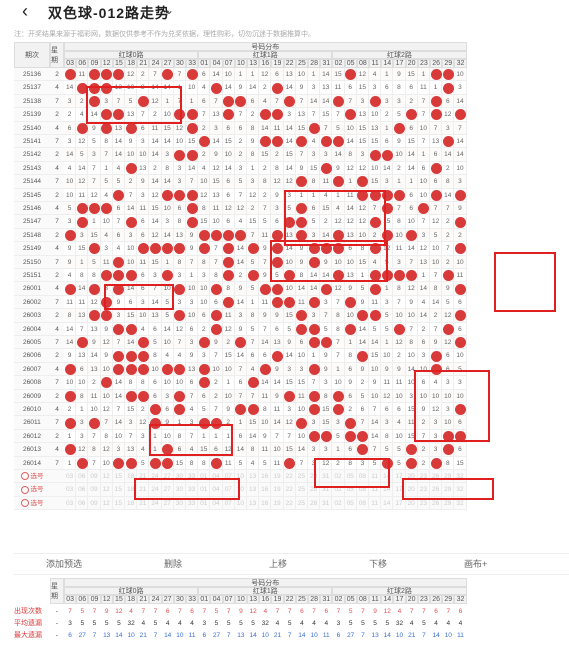  I want to click on chevron-down-icon: ⌄, so click(169, 10).